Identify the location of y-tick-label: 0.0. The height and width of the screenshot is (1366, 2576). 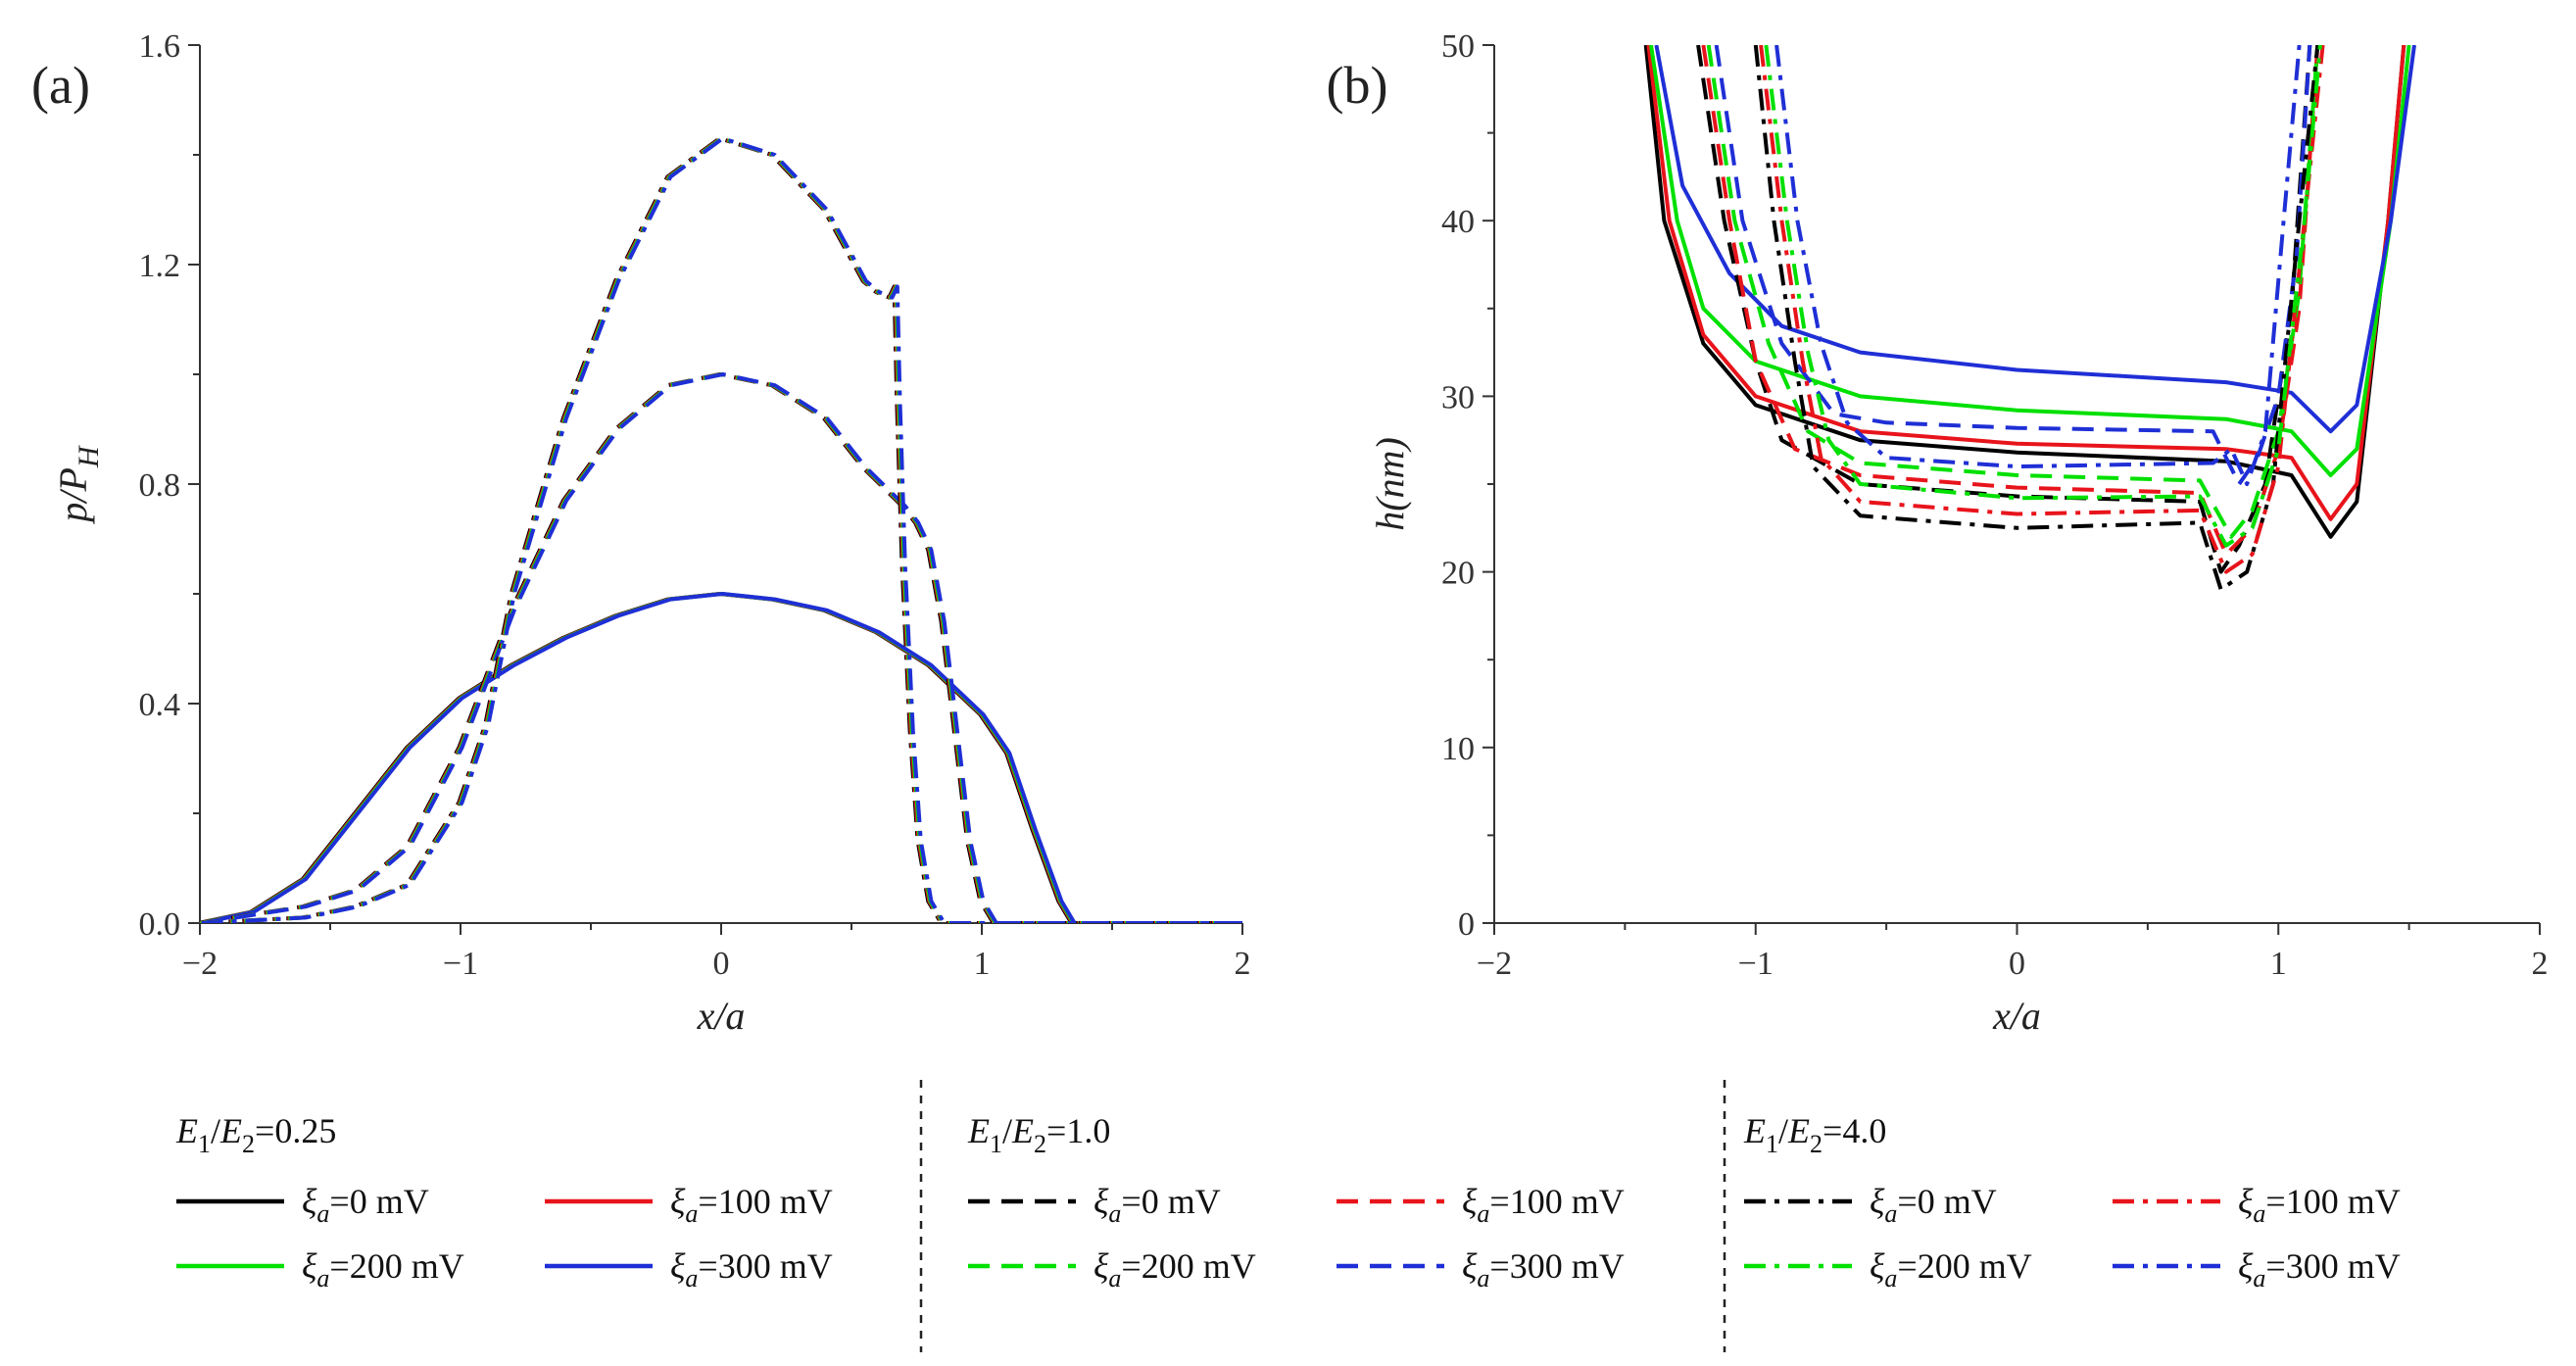
(160, 924).